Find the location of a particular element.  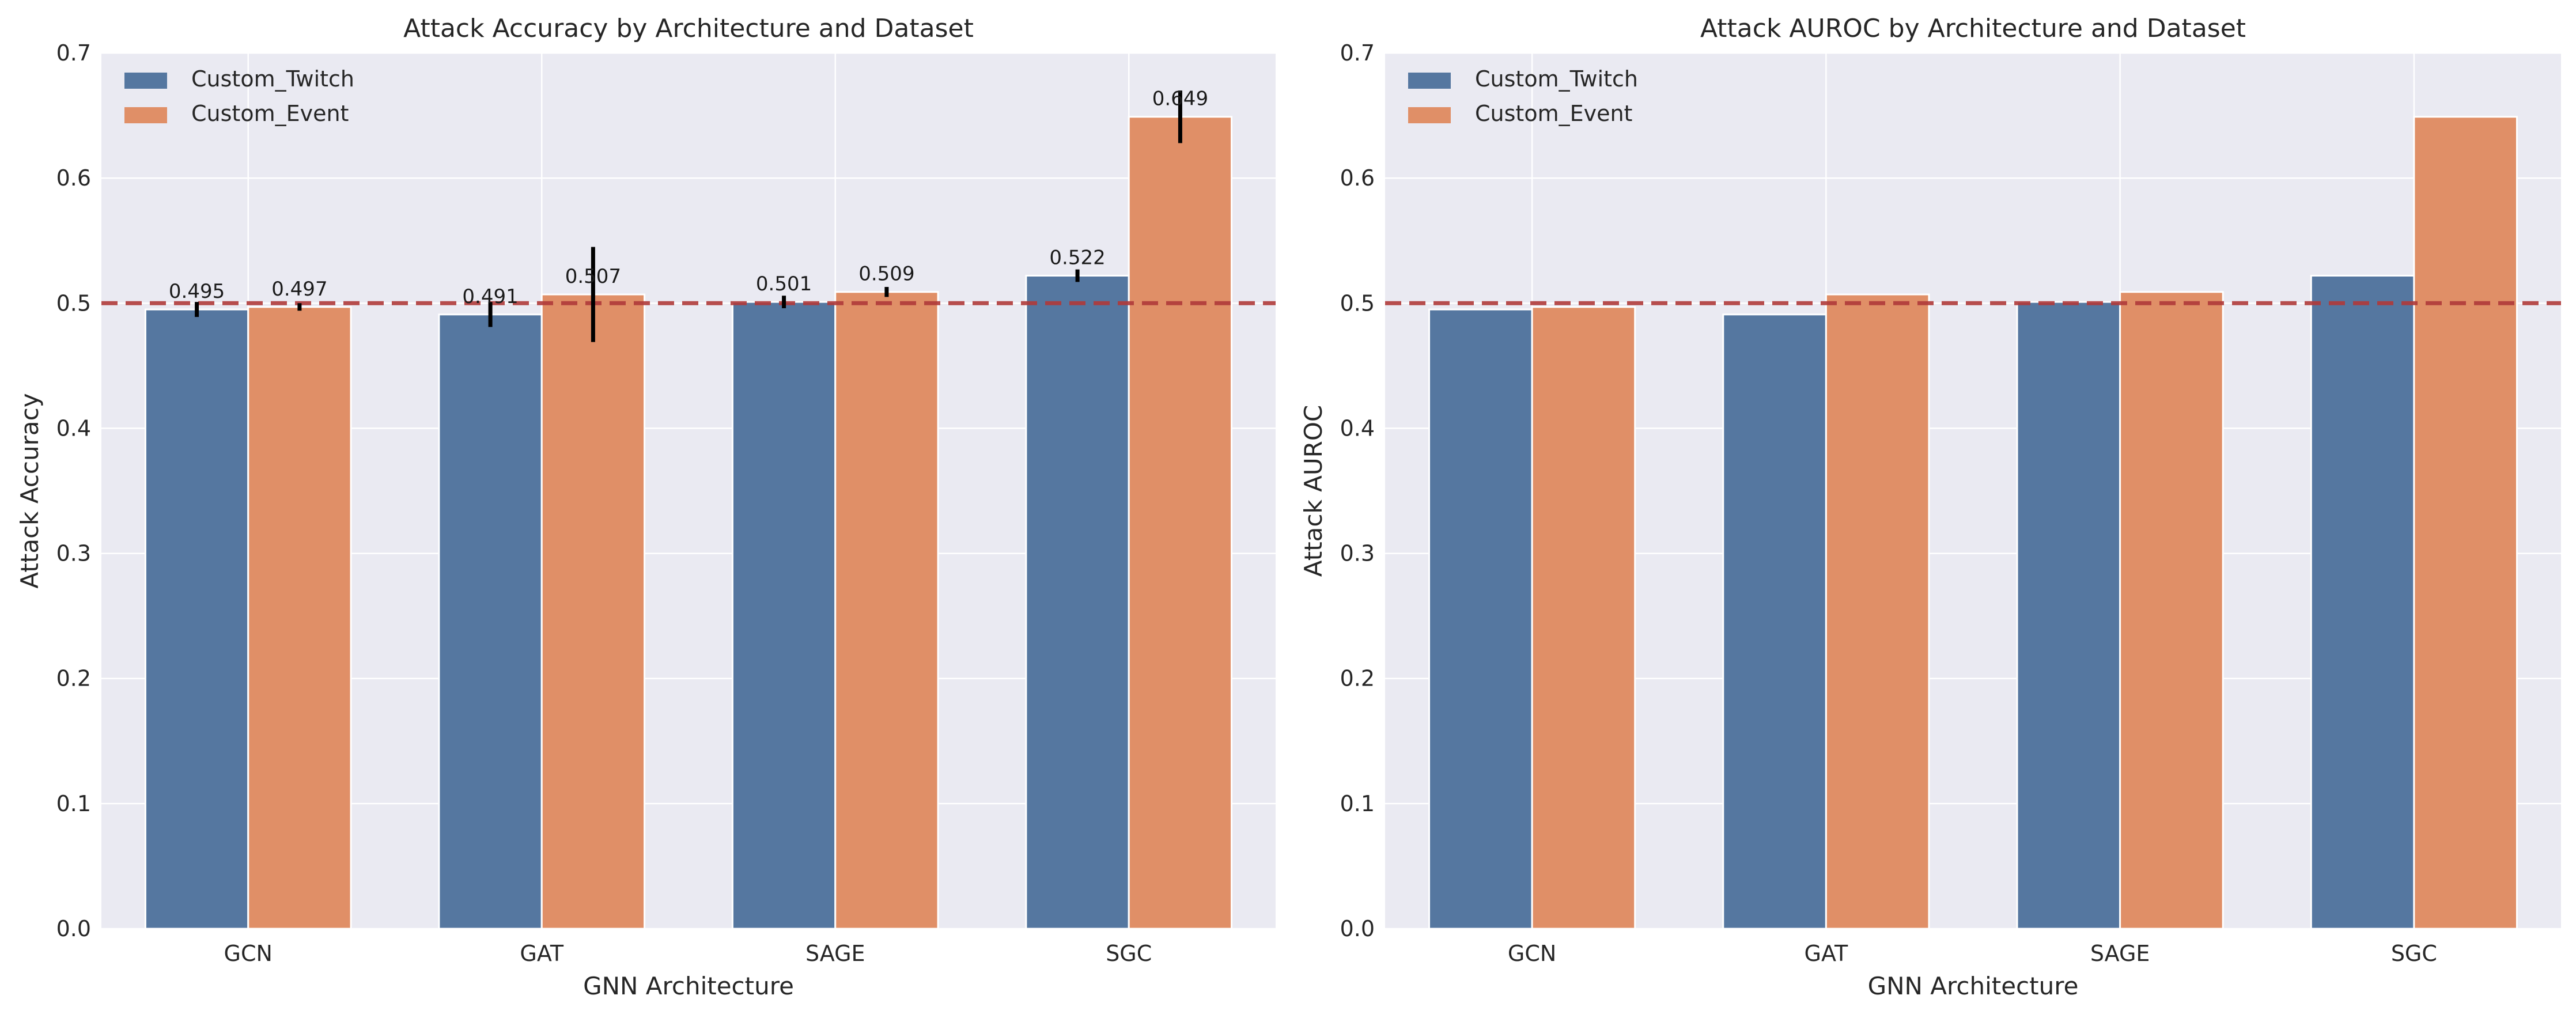

data-label: 0.495 is located at coordinates (197, 291).